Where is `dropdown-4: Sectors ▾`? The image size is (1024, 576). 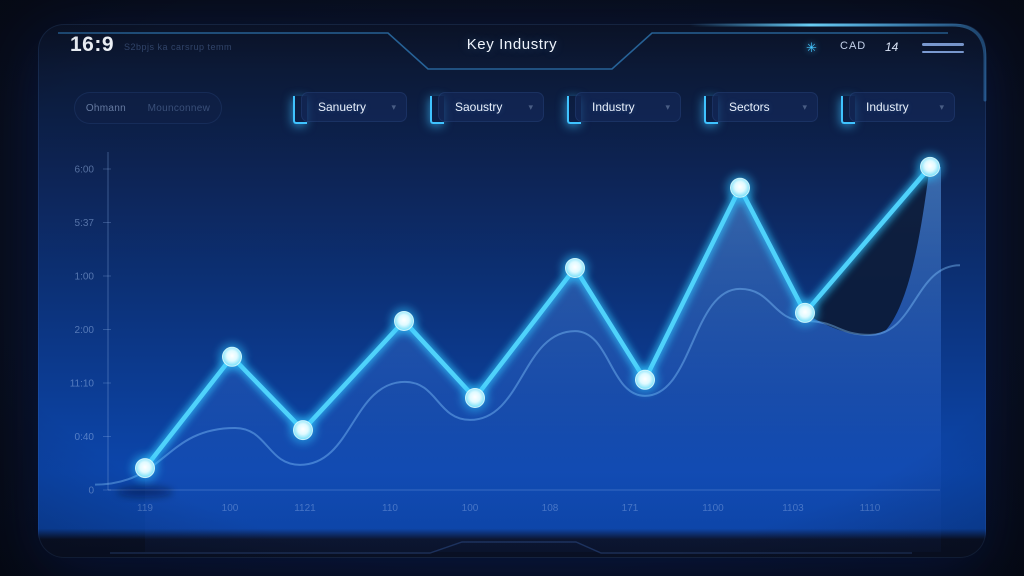 dropdown-4: Sectors ▾ is located at coordinates (765, 107).